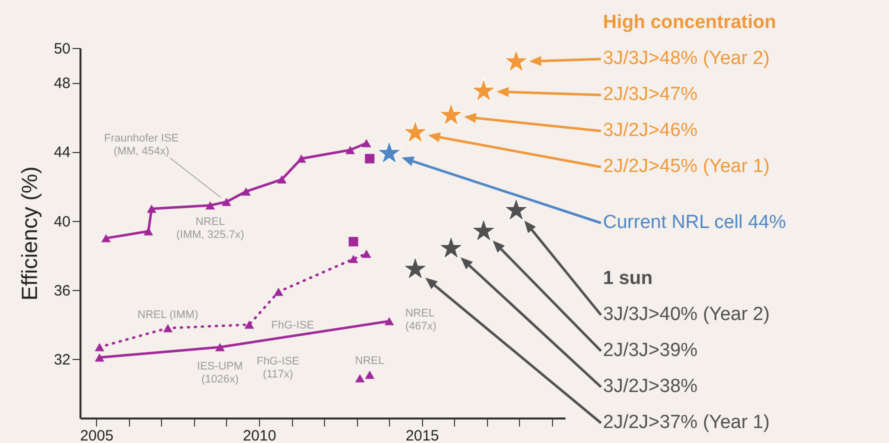  I want to click on annotation: NREL (IMM, 325.7x), so click(210, 228).